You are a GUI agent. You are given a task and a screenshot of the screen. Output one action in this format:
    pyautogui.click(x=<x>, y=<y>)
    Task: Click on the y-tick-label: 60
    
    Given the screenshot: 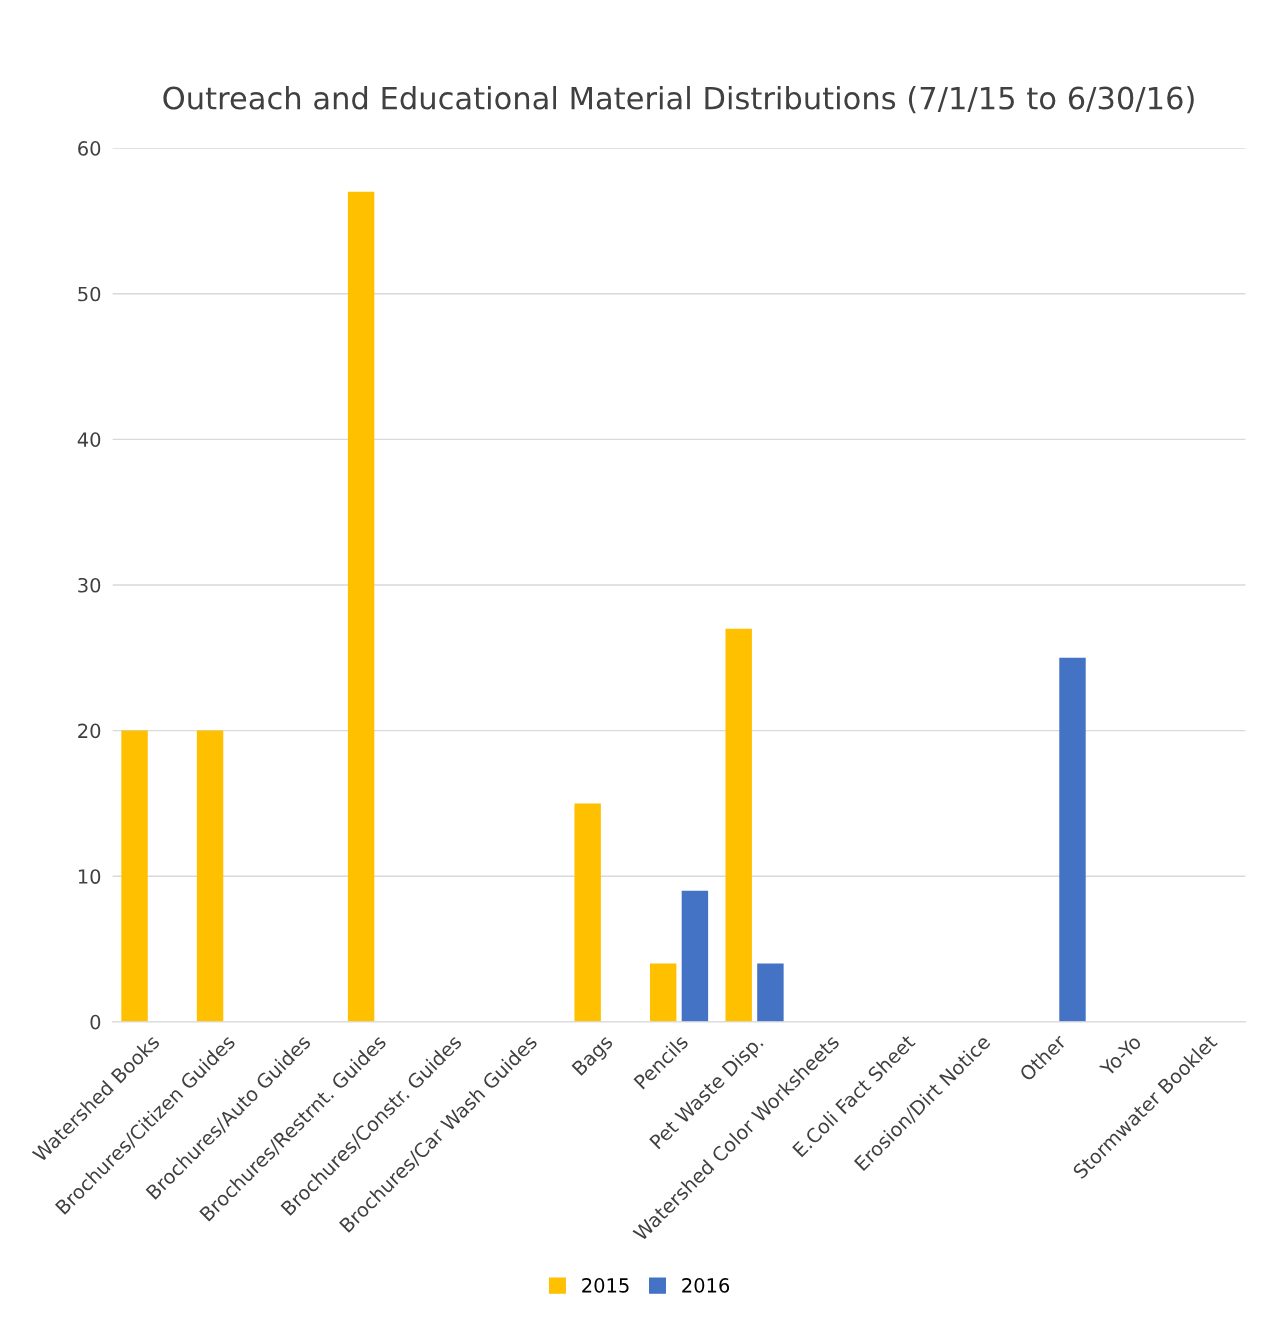 What is the action you would take?
    pyautogui.click(x=89, y=148)
    